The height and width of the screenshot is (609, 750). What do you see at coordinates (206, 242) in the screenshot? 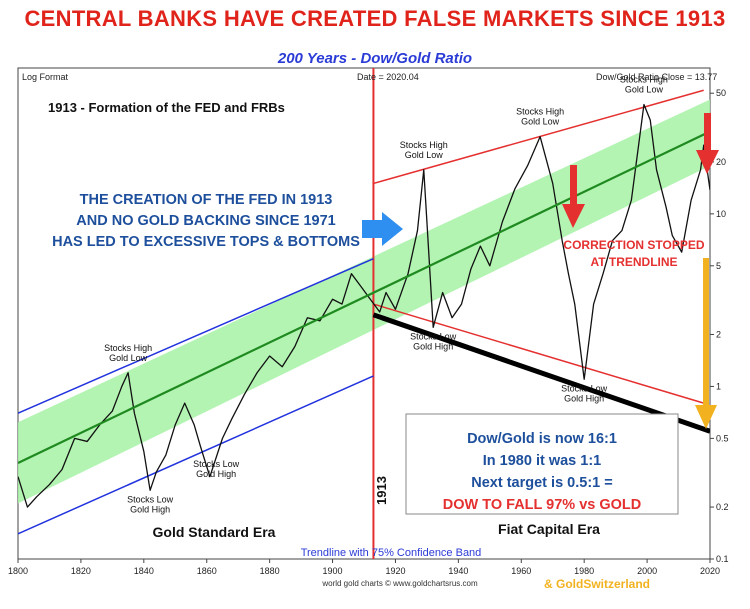
I see `creation-line-3: HAS LED TO EXCESSIVE TOPS & BOTTOMS` at bounding box center [206, 242].